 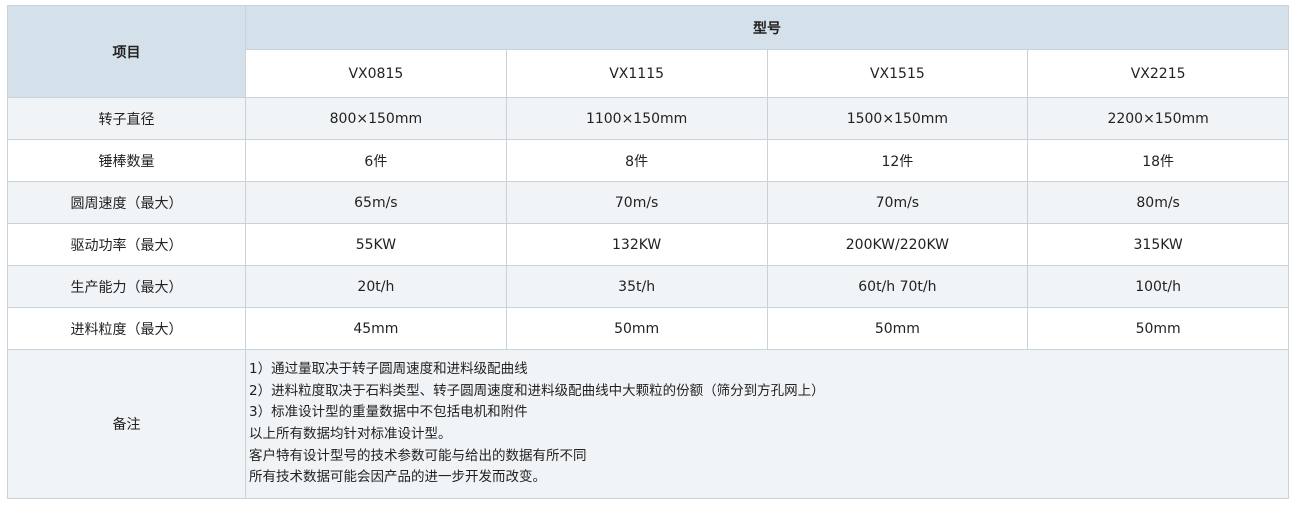 I want to click on table-row: 驱动功率（最大） 55KW 132KW 200KW/220KW 315KW, so click(x=648, y=244).